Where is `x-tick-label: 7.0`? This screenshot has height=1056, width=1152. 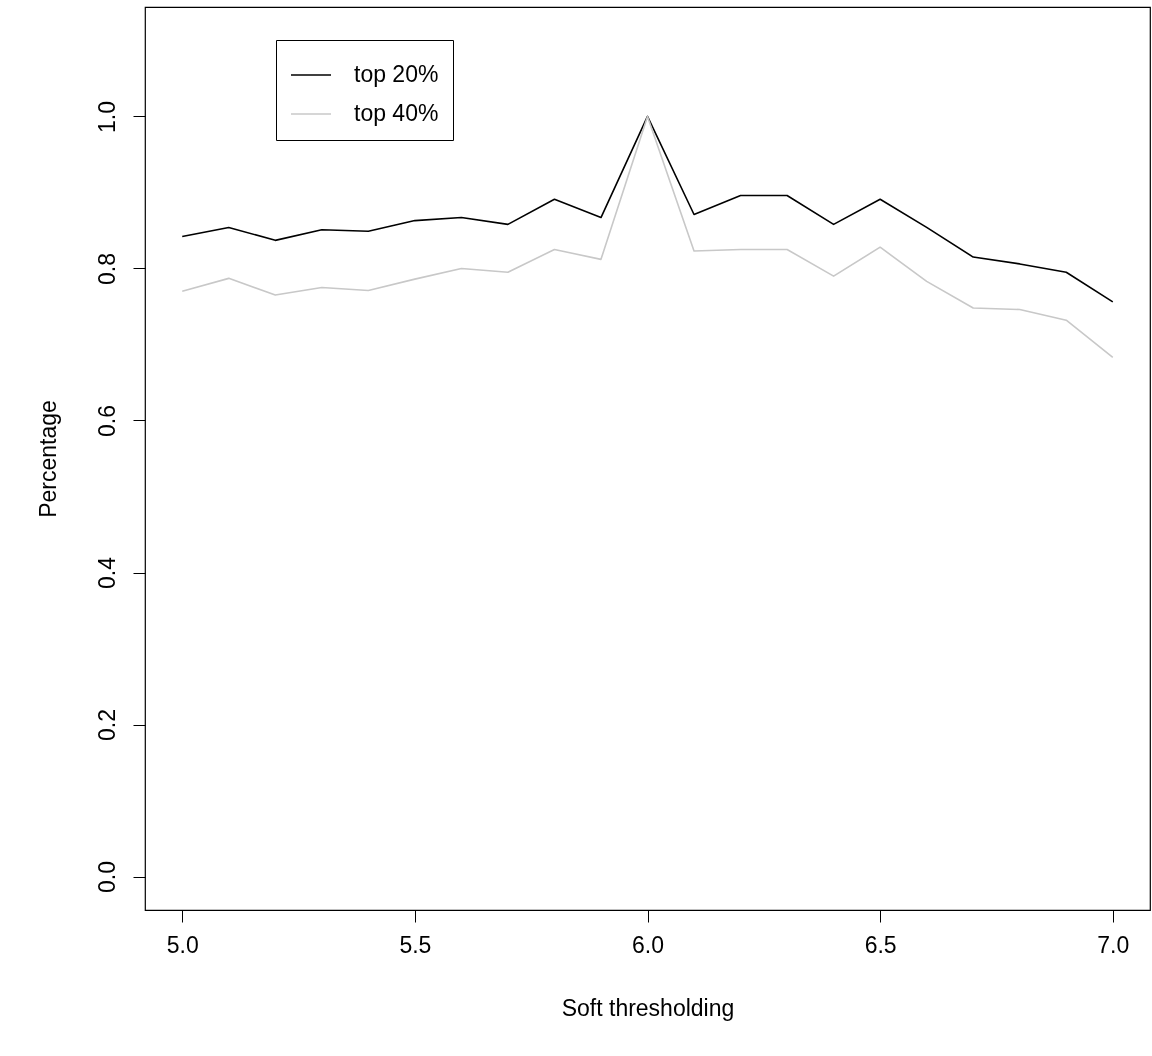
x-tick-label: 7.0 is located at coordinates (1113, 944).